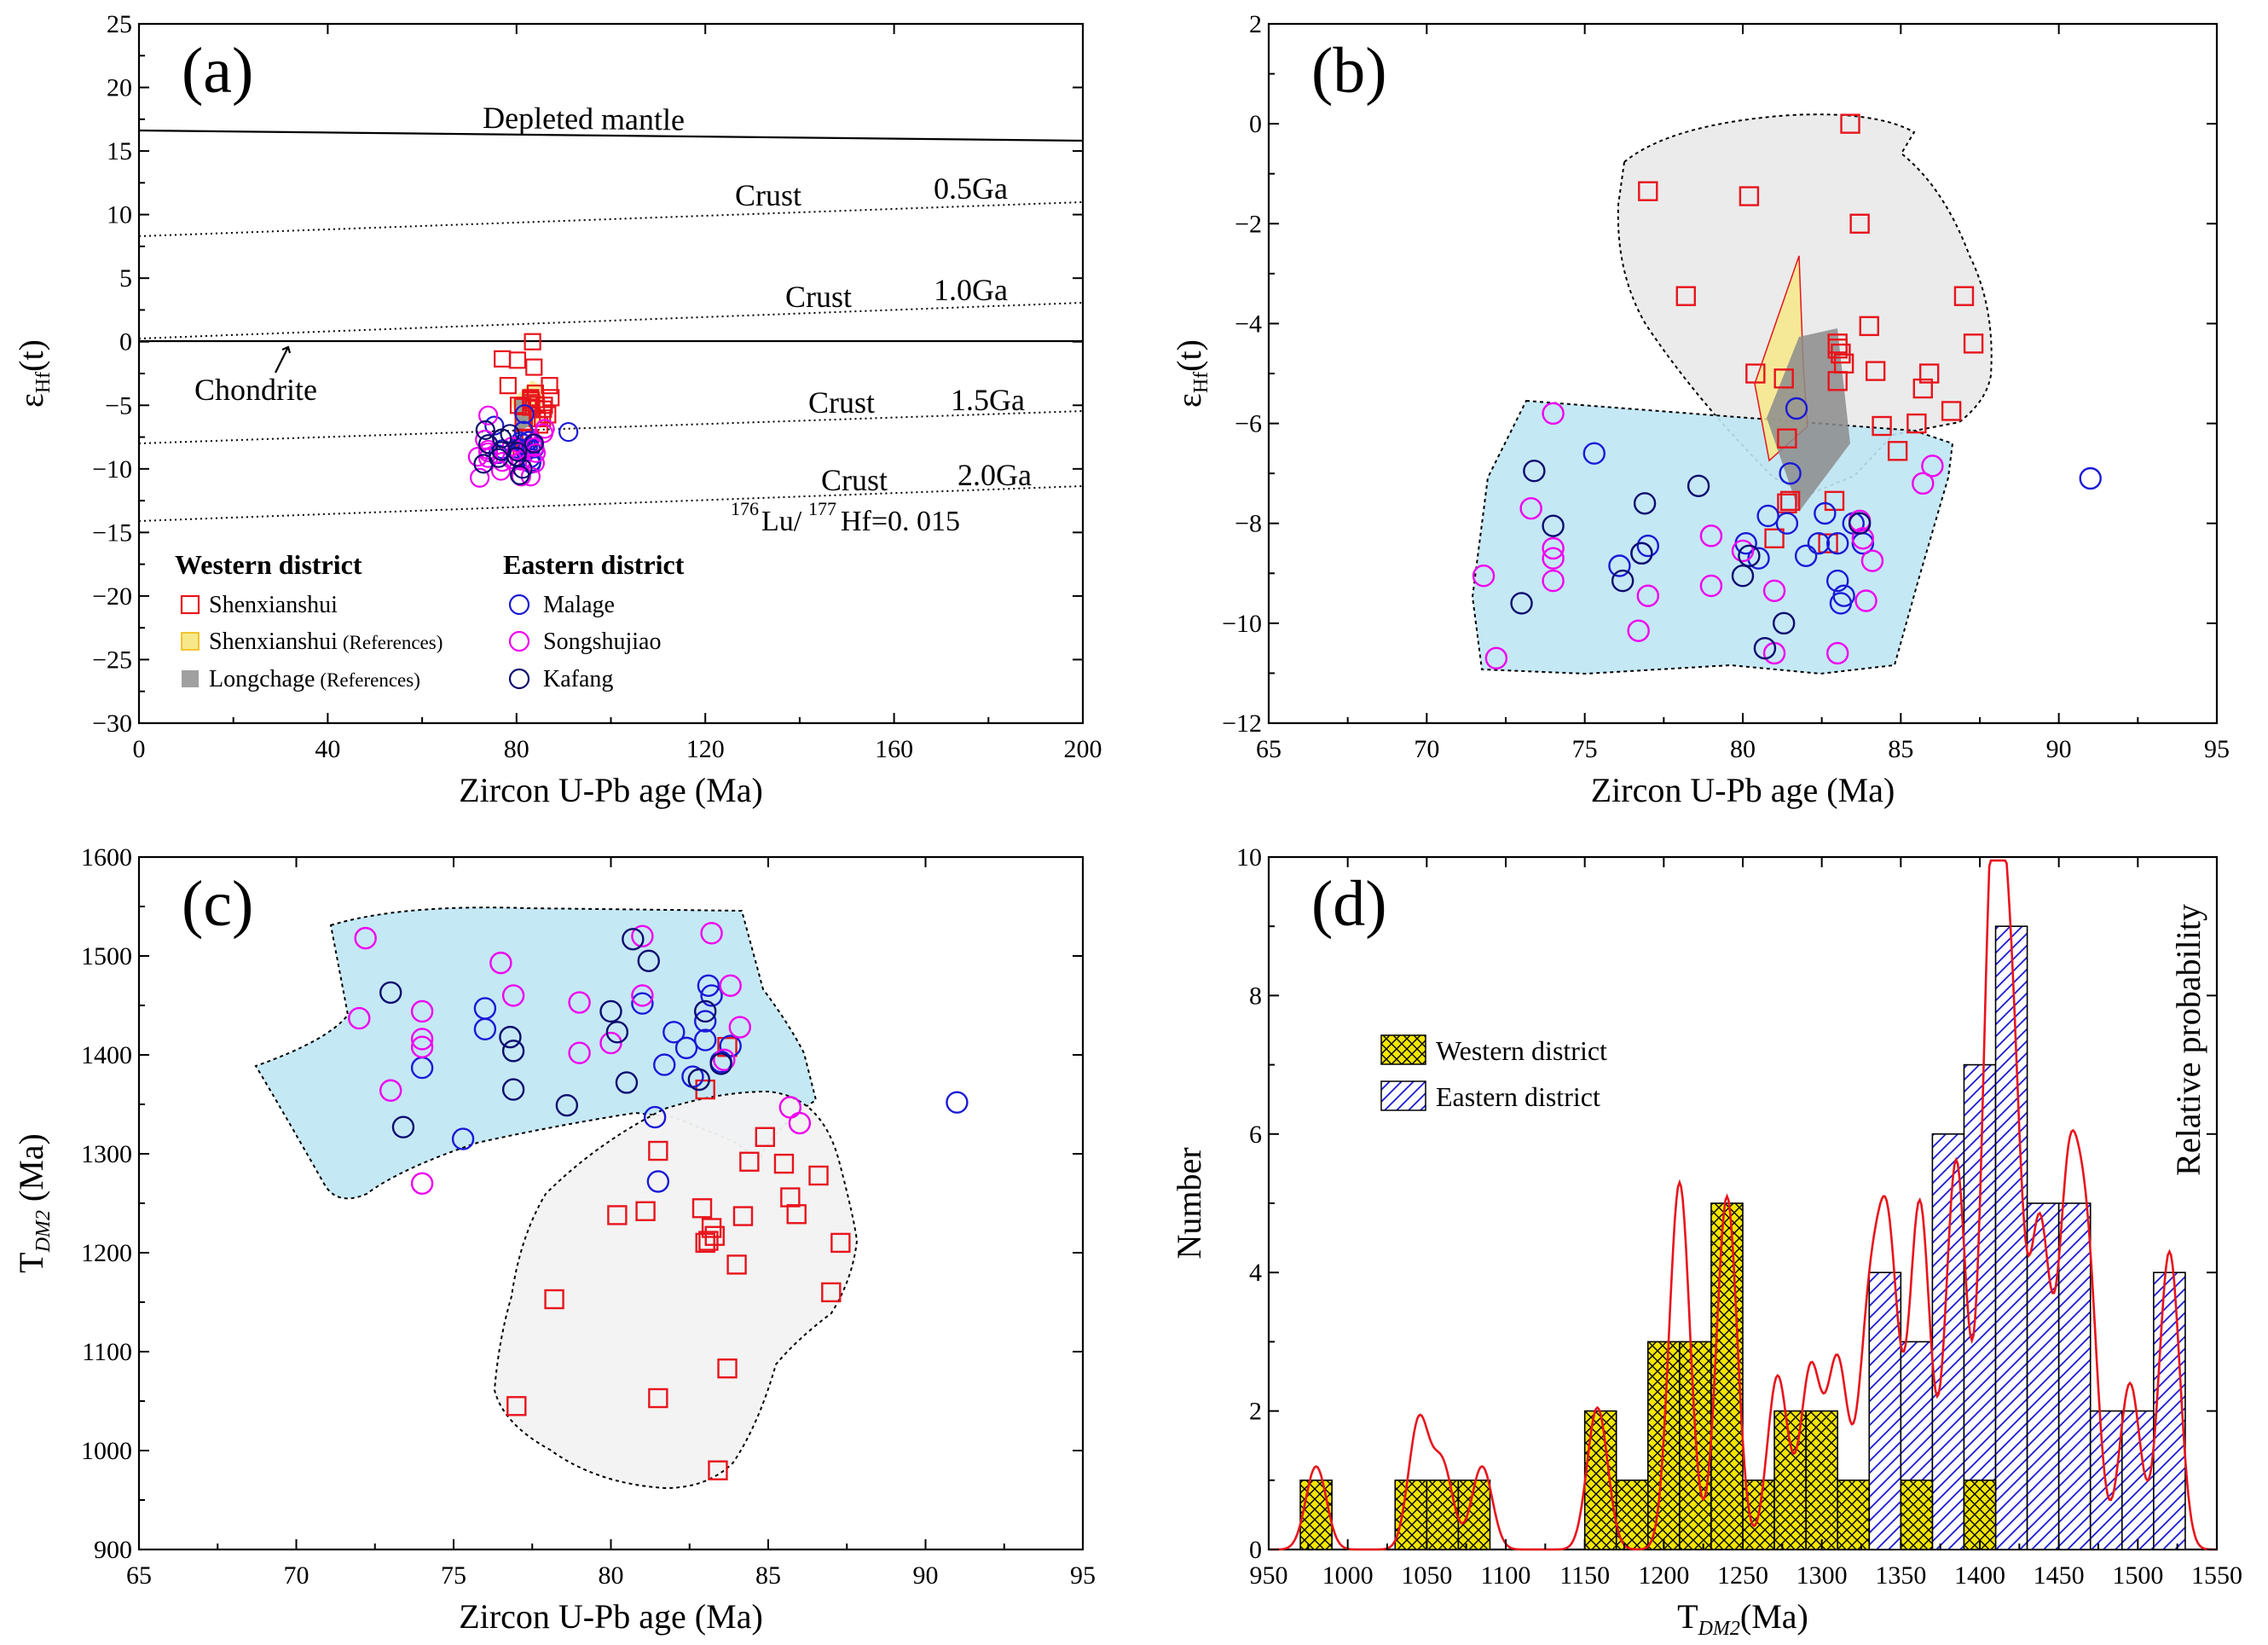  Describe the element at coordinates (1191, 373) in the screenshot. I see `y-axis-label-b: εHf(t)` at that location.